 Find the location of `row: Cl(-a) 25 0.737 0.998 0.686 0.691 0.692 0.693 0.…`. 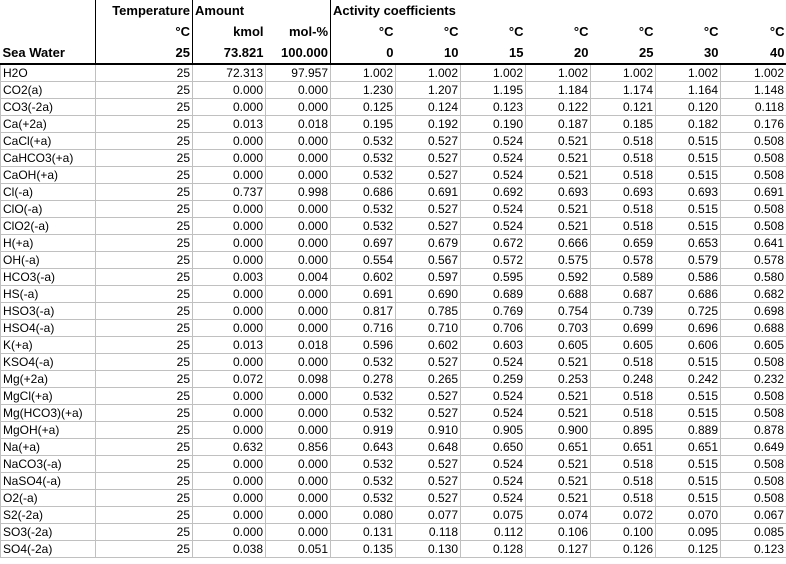

row: Cl(-a) 25 0.737 0.998 0.686 0.691 0.692 0.693 0.… is located at coordinates (393, 192).